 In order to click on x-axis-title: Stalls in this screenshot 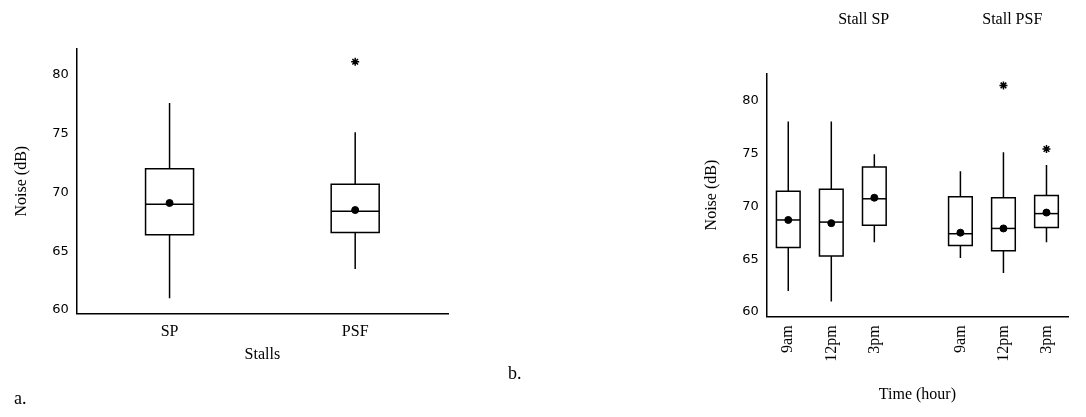, I will do `click(262, 353)`.